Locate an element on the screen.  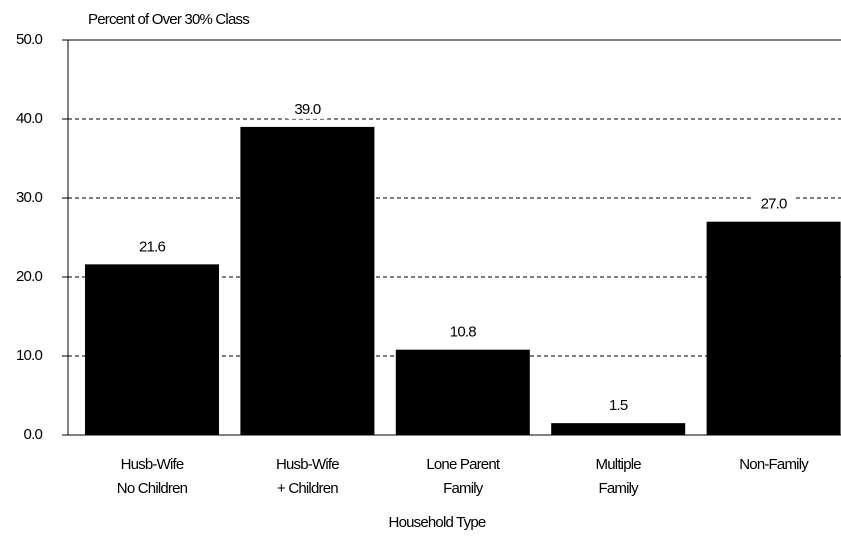
value-label: 21.6 is located at coordinates (152, 246).